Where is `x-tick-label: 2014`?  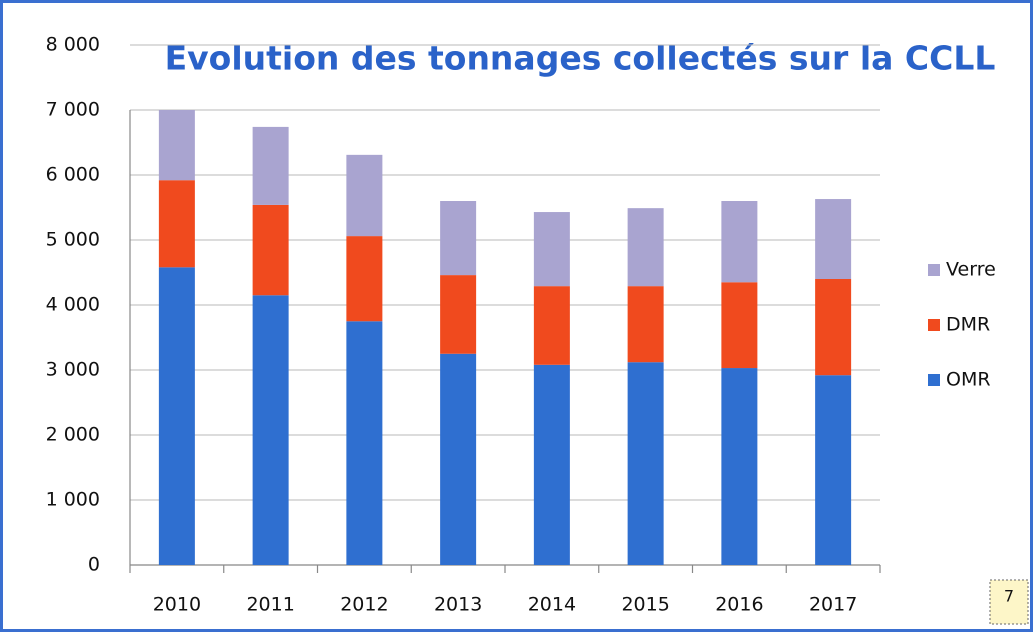 x-tick-label: 2014 is located at coordinates (552, 605).